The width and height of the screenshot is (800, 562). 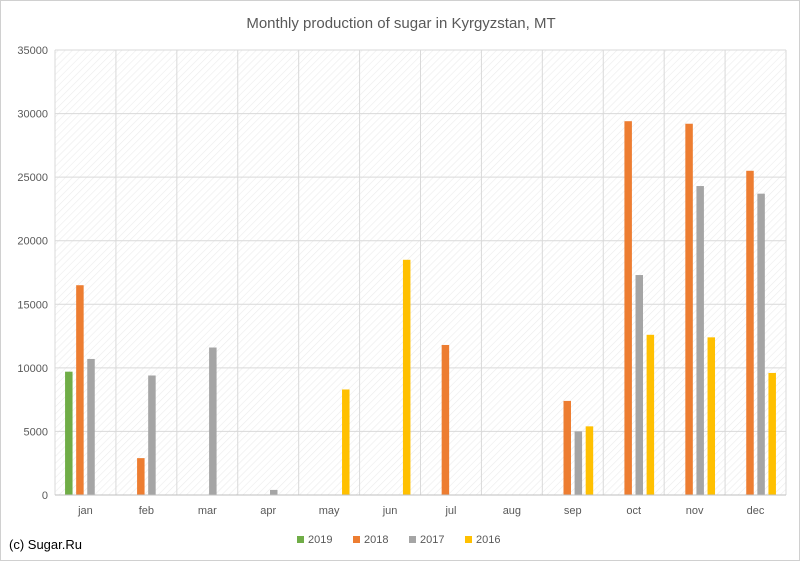 What do you see at coordinates (578, 463) in the screenshot?
I see `bar-2017-sep` at bounding box center [578, 463].